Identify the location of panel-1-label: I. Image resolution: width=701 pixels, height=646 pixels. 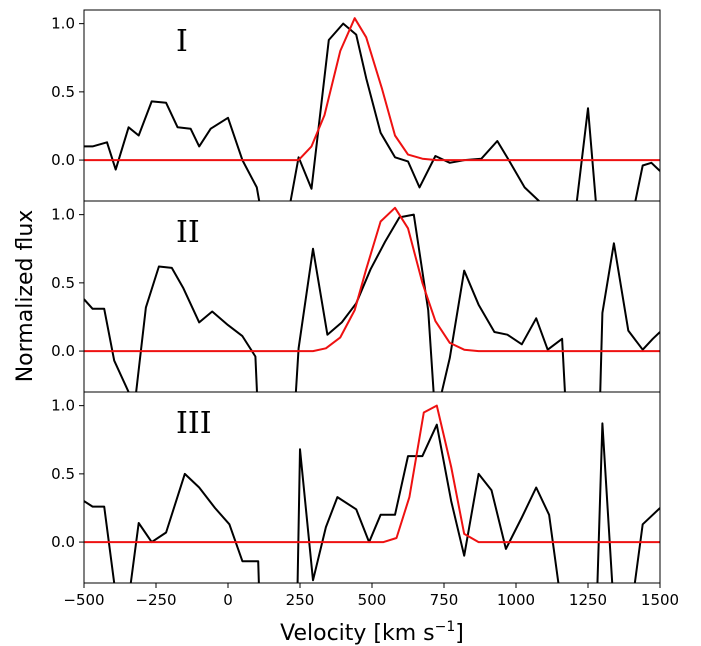
(182, 41).